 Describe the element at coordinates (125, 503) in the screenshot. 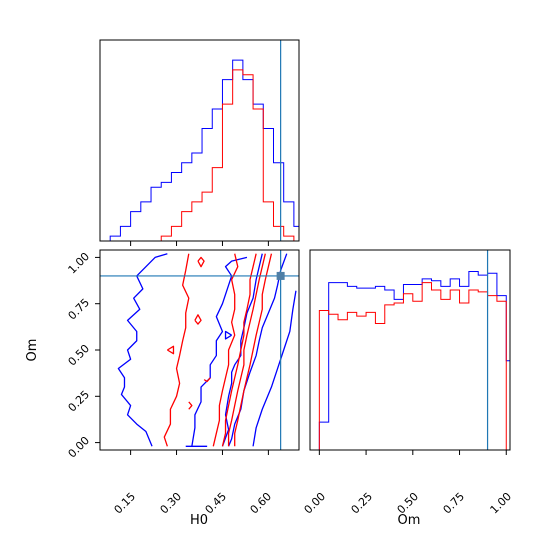

I see `x-tick-label-h0: 0.15` at that location.